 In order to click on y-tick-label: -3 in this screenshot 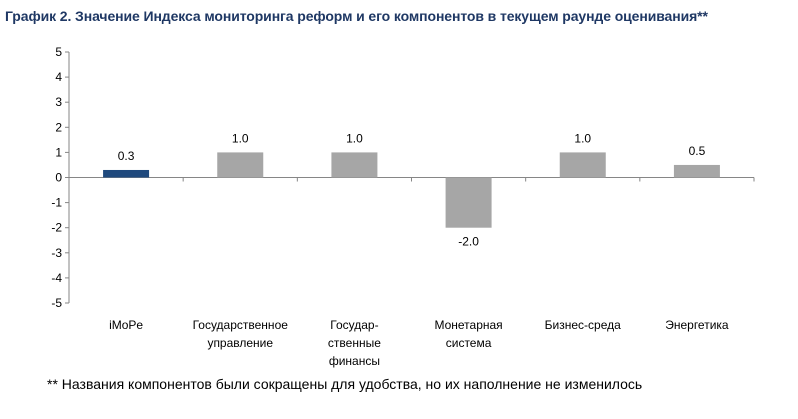, I will do `click(56, 253)`.